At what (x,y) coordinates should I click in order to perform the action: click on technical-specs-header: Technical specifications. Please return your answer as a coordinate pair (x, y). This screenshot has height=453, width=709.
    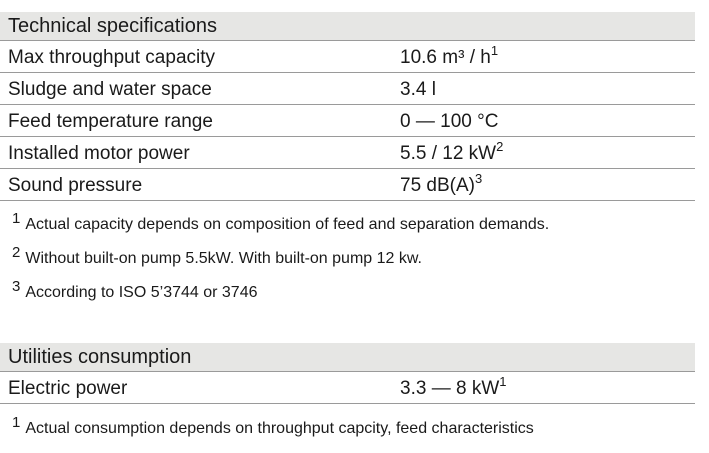
    Looking at the image, I should click on (347, 26).